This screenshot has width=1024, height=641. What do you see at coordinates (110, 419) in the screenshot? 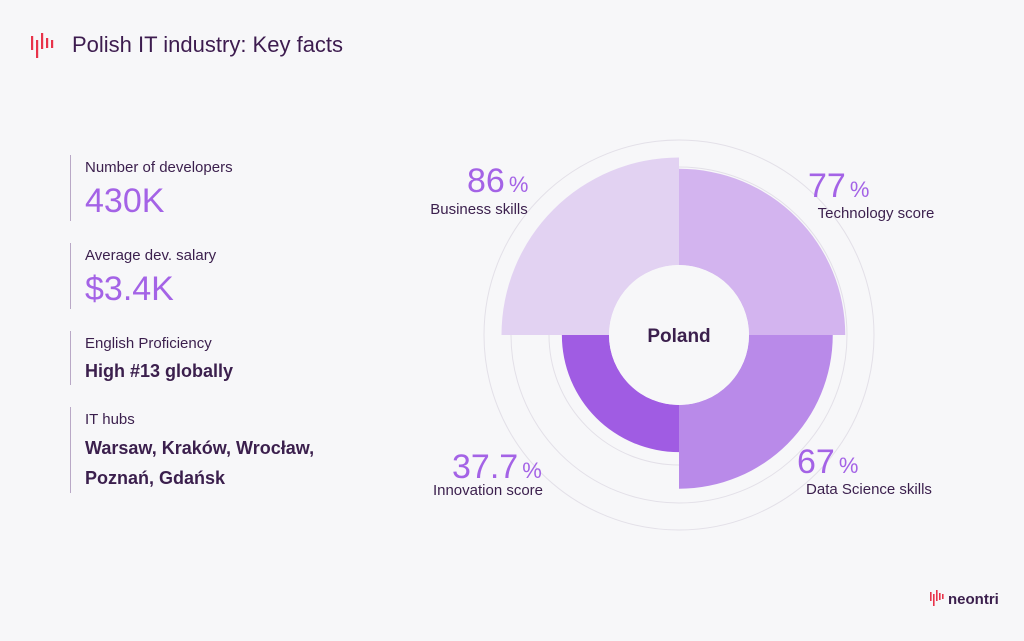
I see `fact-label: IT hubs` at bounding box center [110, 419].